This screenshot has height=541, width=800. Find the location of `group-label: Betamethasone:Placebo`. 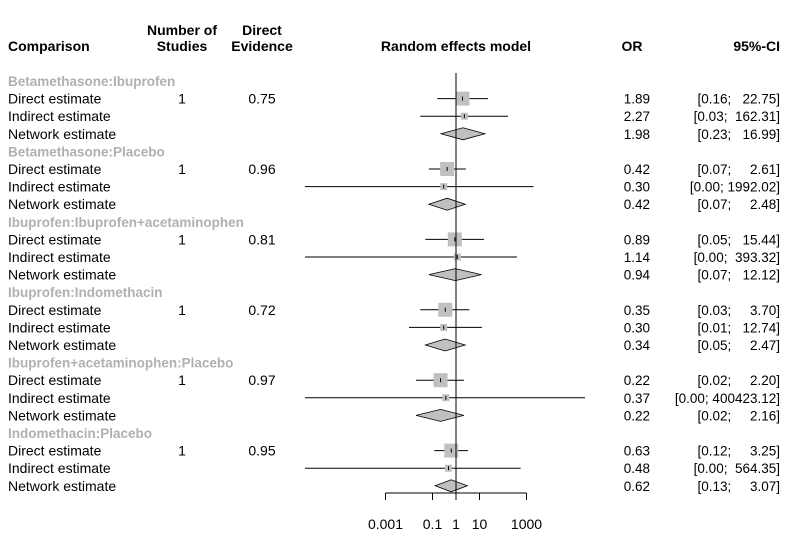

group-label: Betamethasone:Placebo is located at coordinates (86, 151).